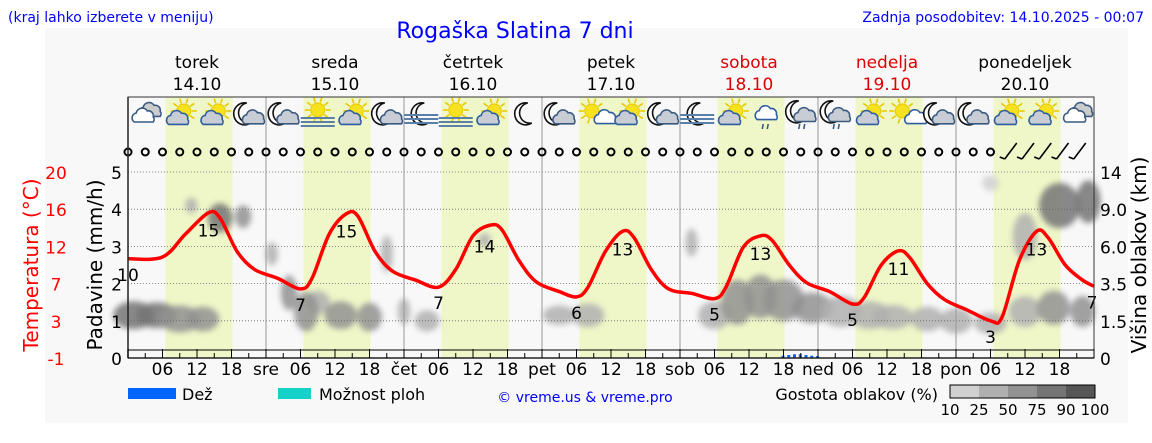  Describe the element at coordinates (116, 323) in the screenshot. I see `precip-tick: 1` at that location.